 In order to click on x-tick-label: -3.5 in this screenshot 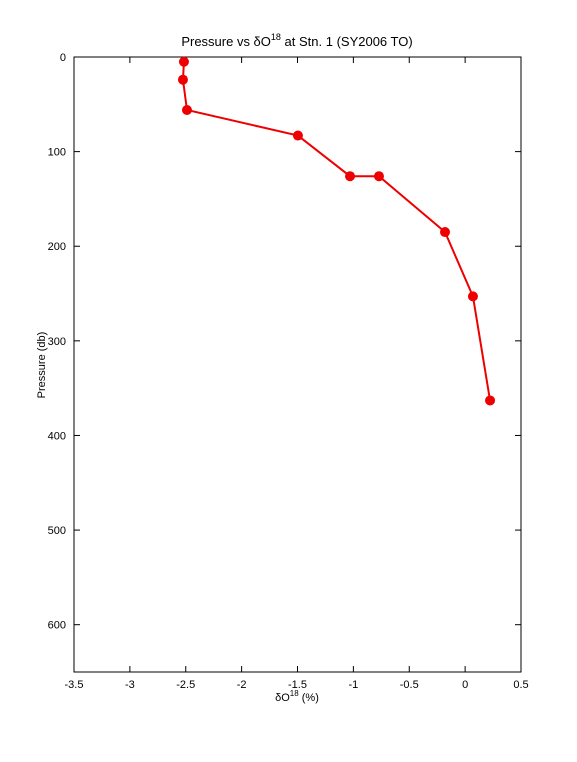, I will do `click(74, 685)`.